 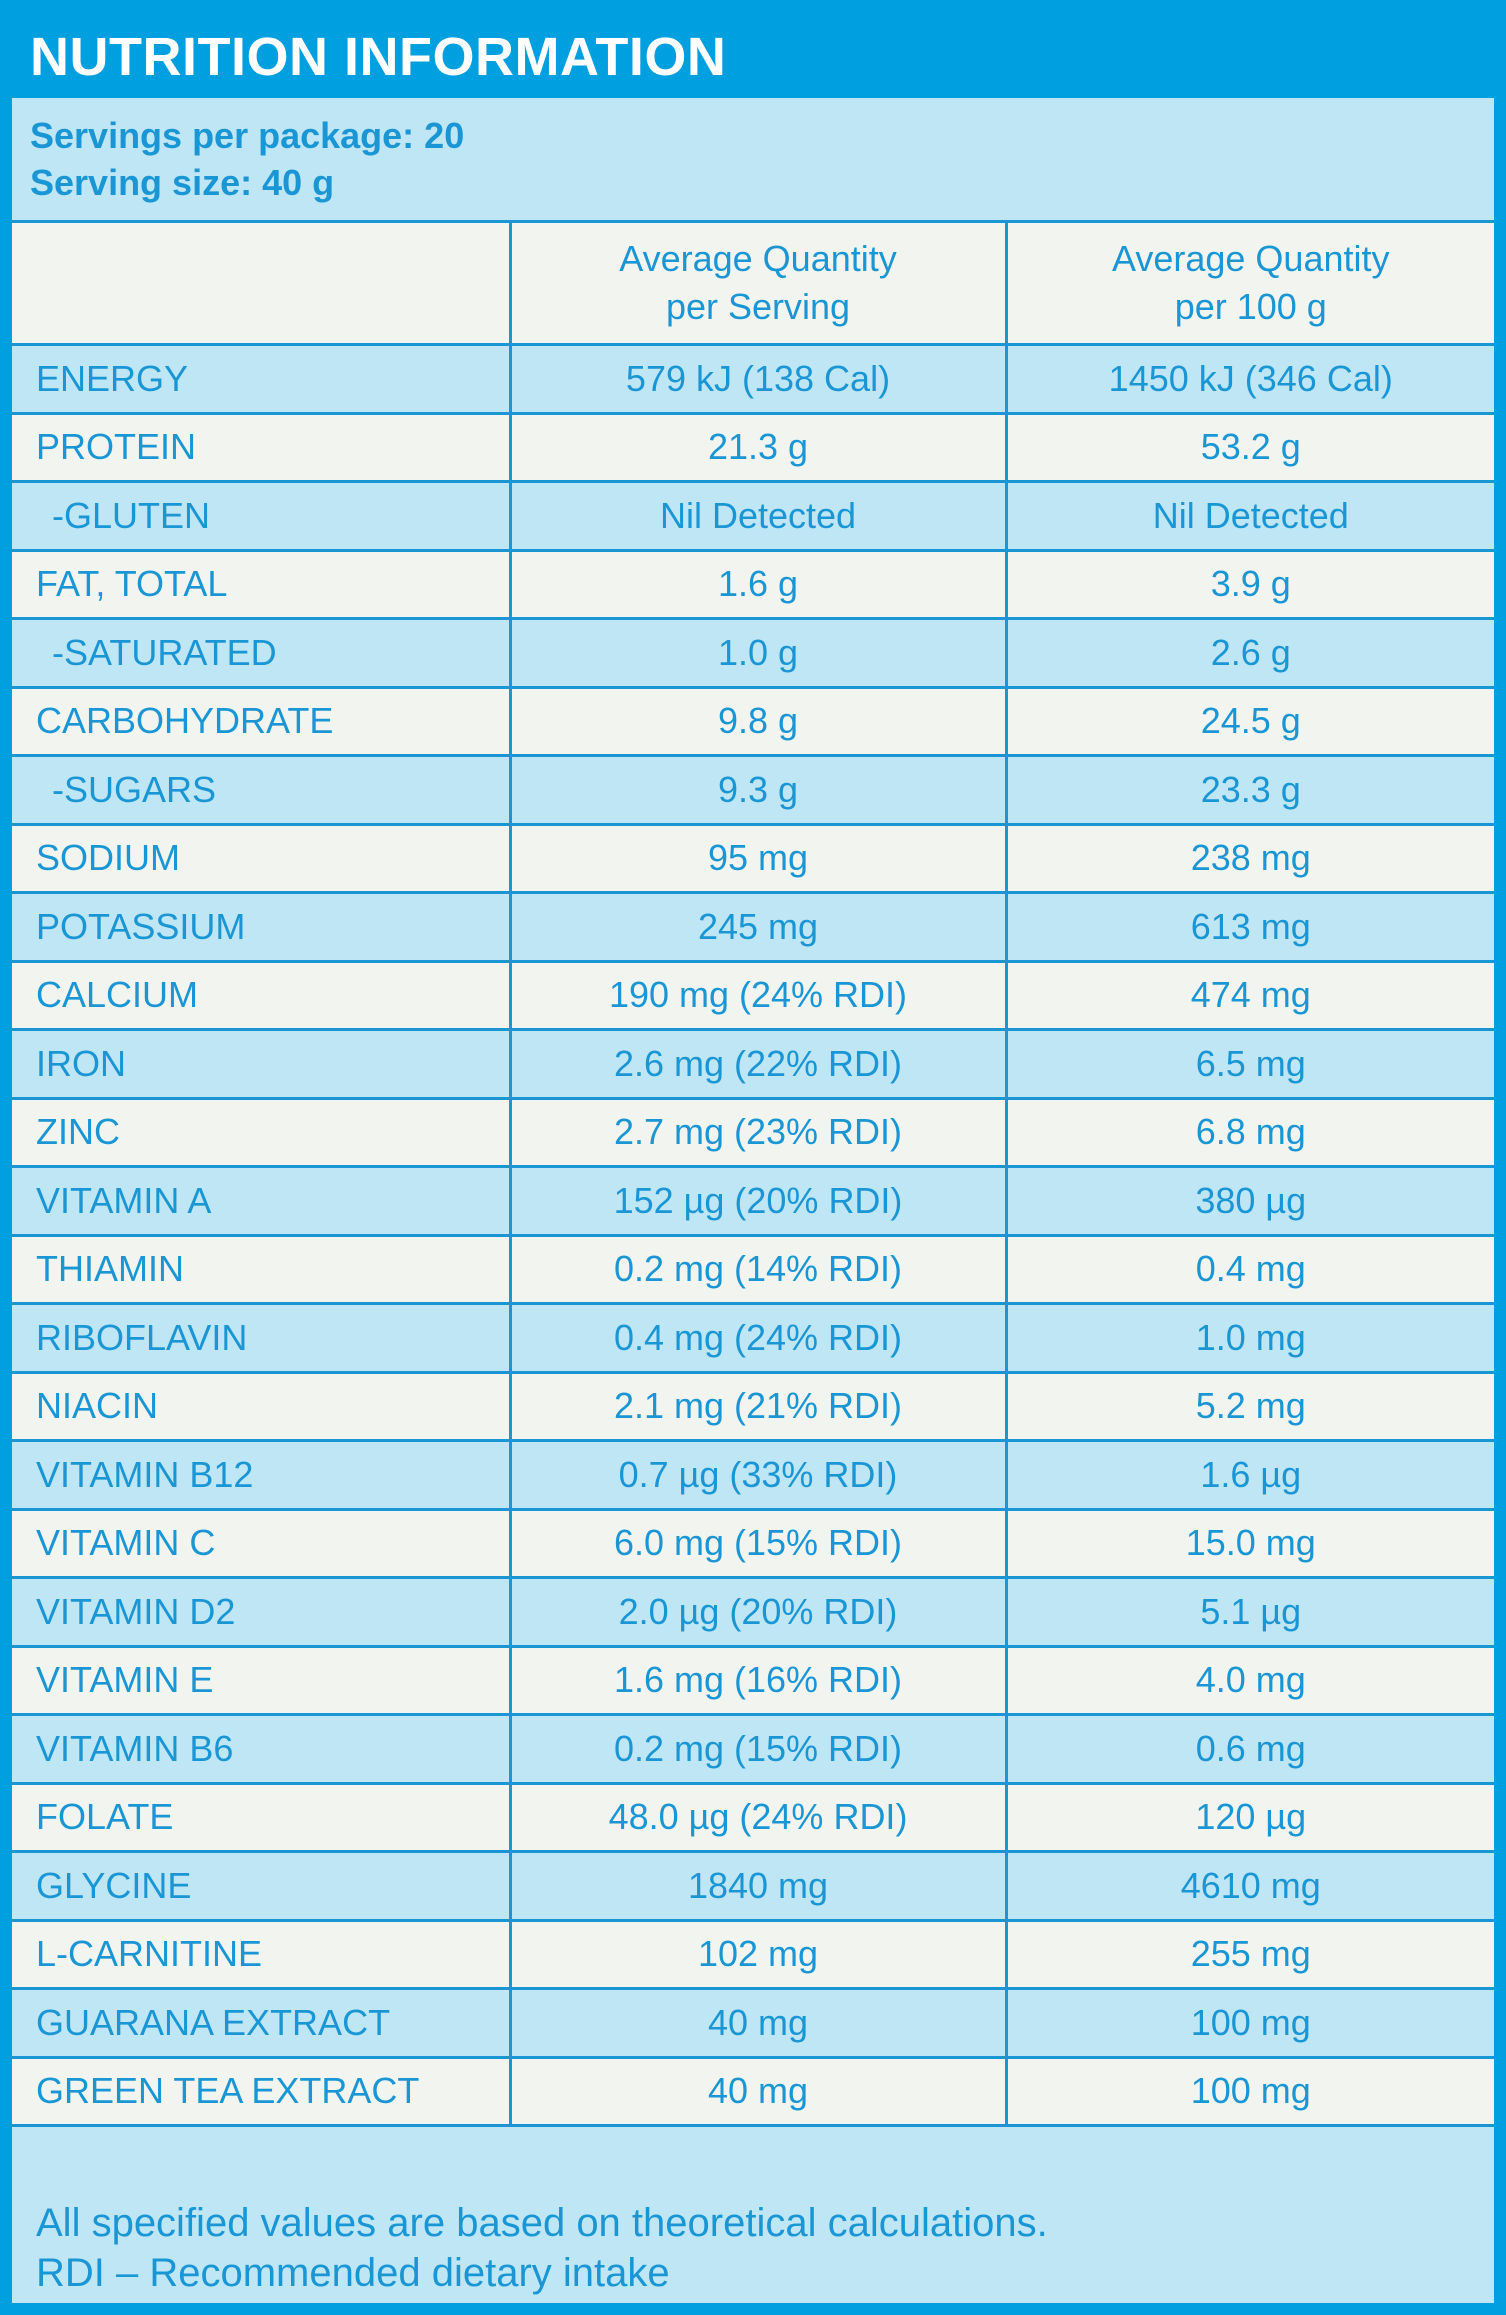 What do you see at coordinates (753, 1749) in the screenshot?
I see `table-row: VITAMIN B6 0.2 mg (15% RDI) 0.6 mg` at bounding box center [753, 1749].